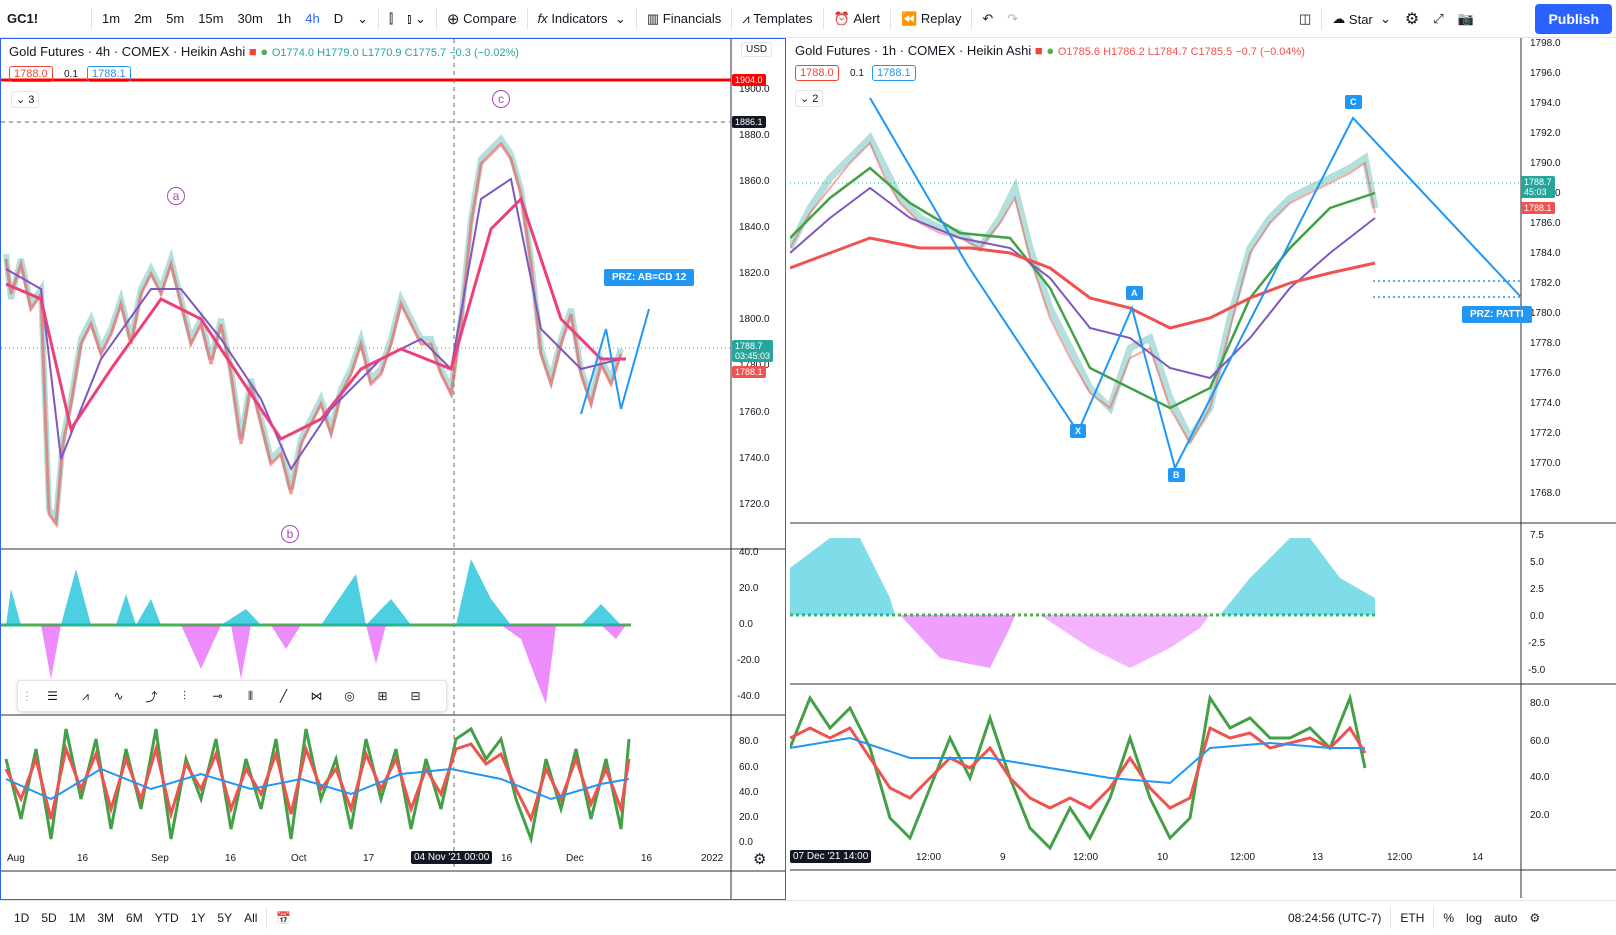  What do you see at coordinates (1545, 43) in the screenshot?
I see `svg-text: 1798.0` at bounding box center [1545, 43].